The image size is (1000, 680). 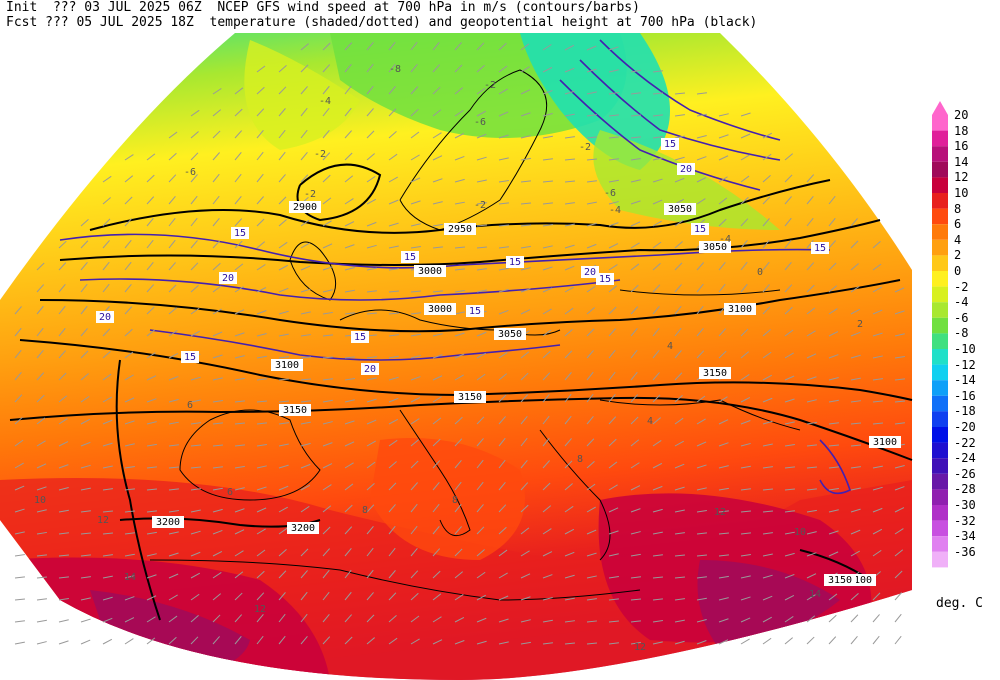 I want to click on height-label: 3050, so click(x=510, y=334).